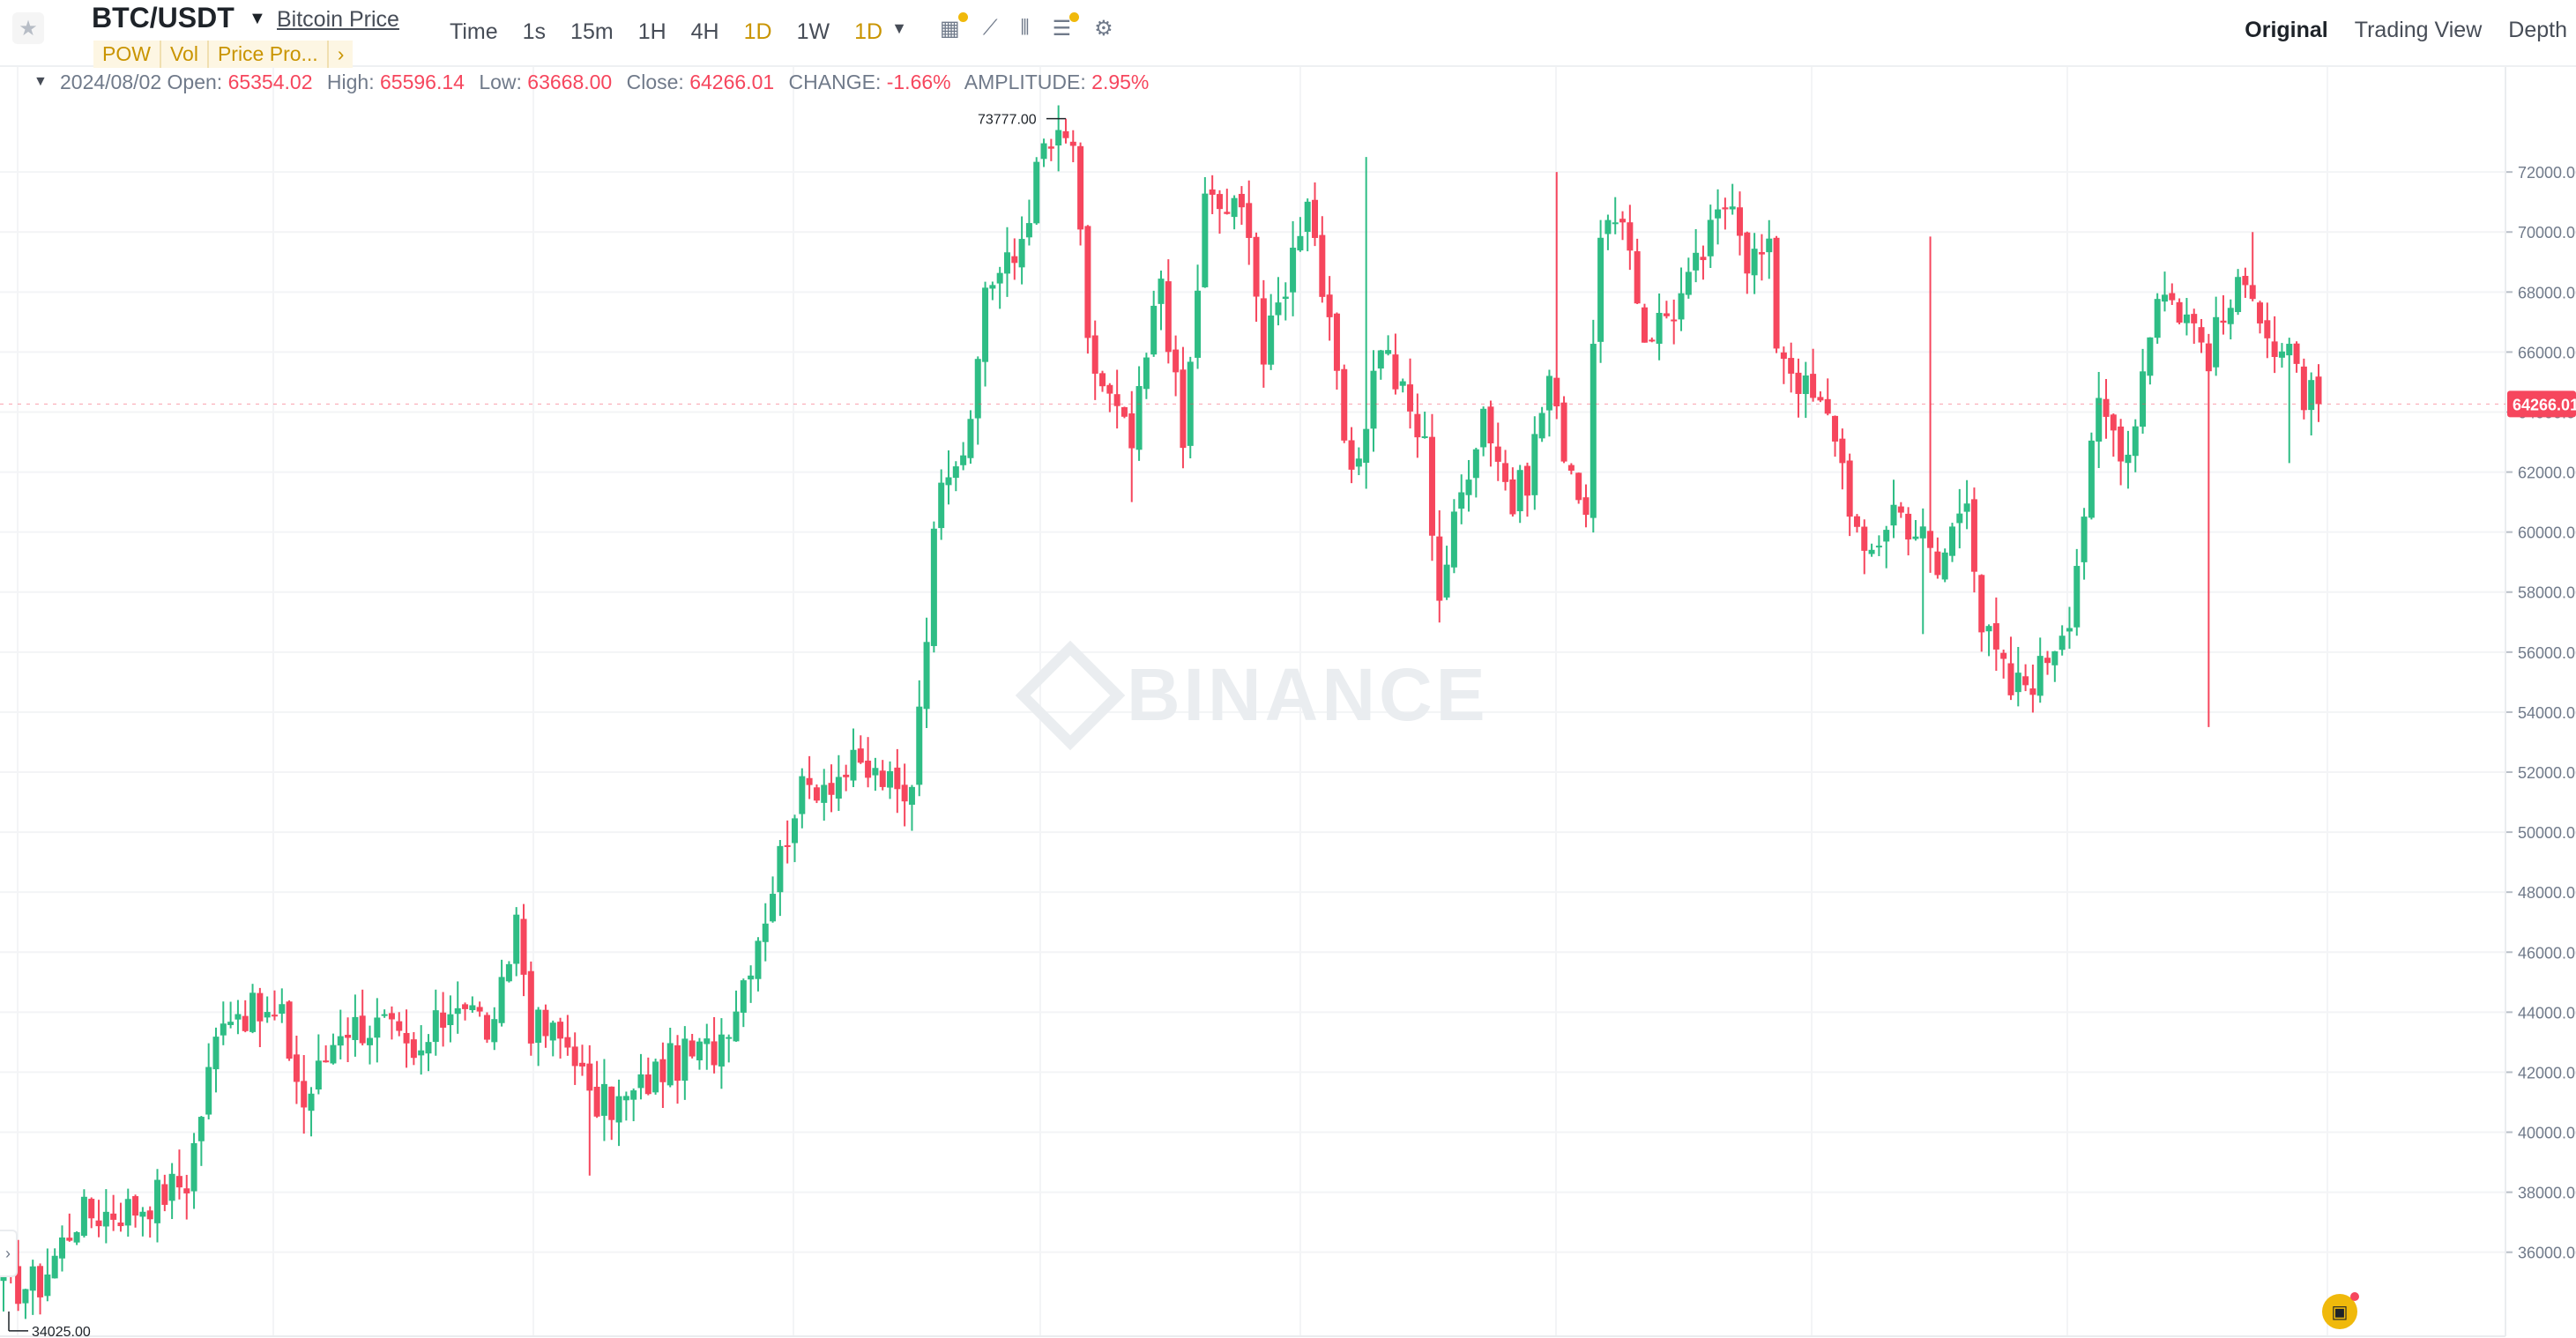 The image size is (2576, 1338). I want to click on gear-icon: ⚙, so click(1103, 29).